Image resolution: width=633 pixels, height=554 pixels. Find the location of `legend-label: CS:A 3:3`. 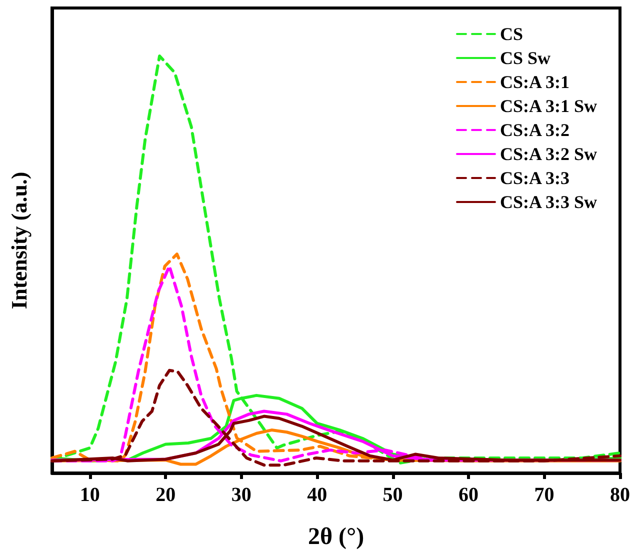

legend-label: CS:A 3:3 is located at coordinates (535, 178).